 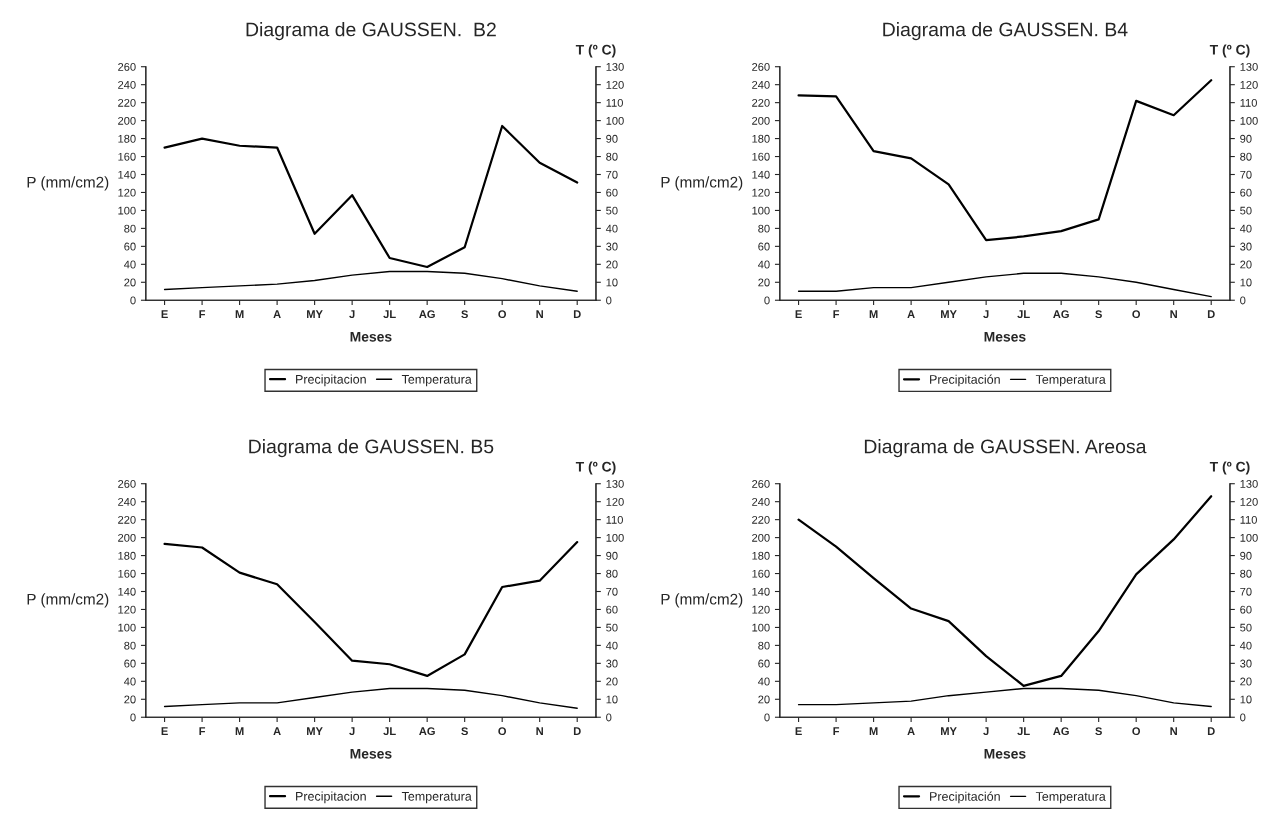 What do you see at coordinates (371, 448) in the screenshot?
I see `chart-title: Diagrama de GAUSSEN. B5` at bounding box center [371, 448].